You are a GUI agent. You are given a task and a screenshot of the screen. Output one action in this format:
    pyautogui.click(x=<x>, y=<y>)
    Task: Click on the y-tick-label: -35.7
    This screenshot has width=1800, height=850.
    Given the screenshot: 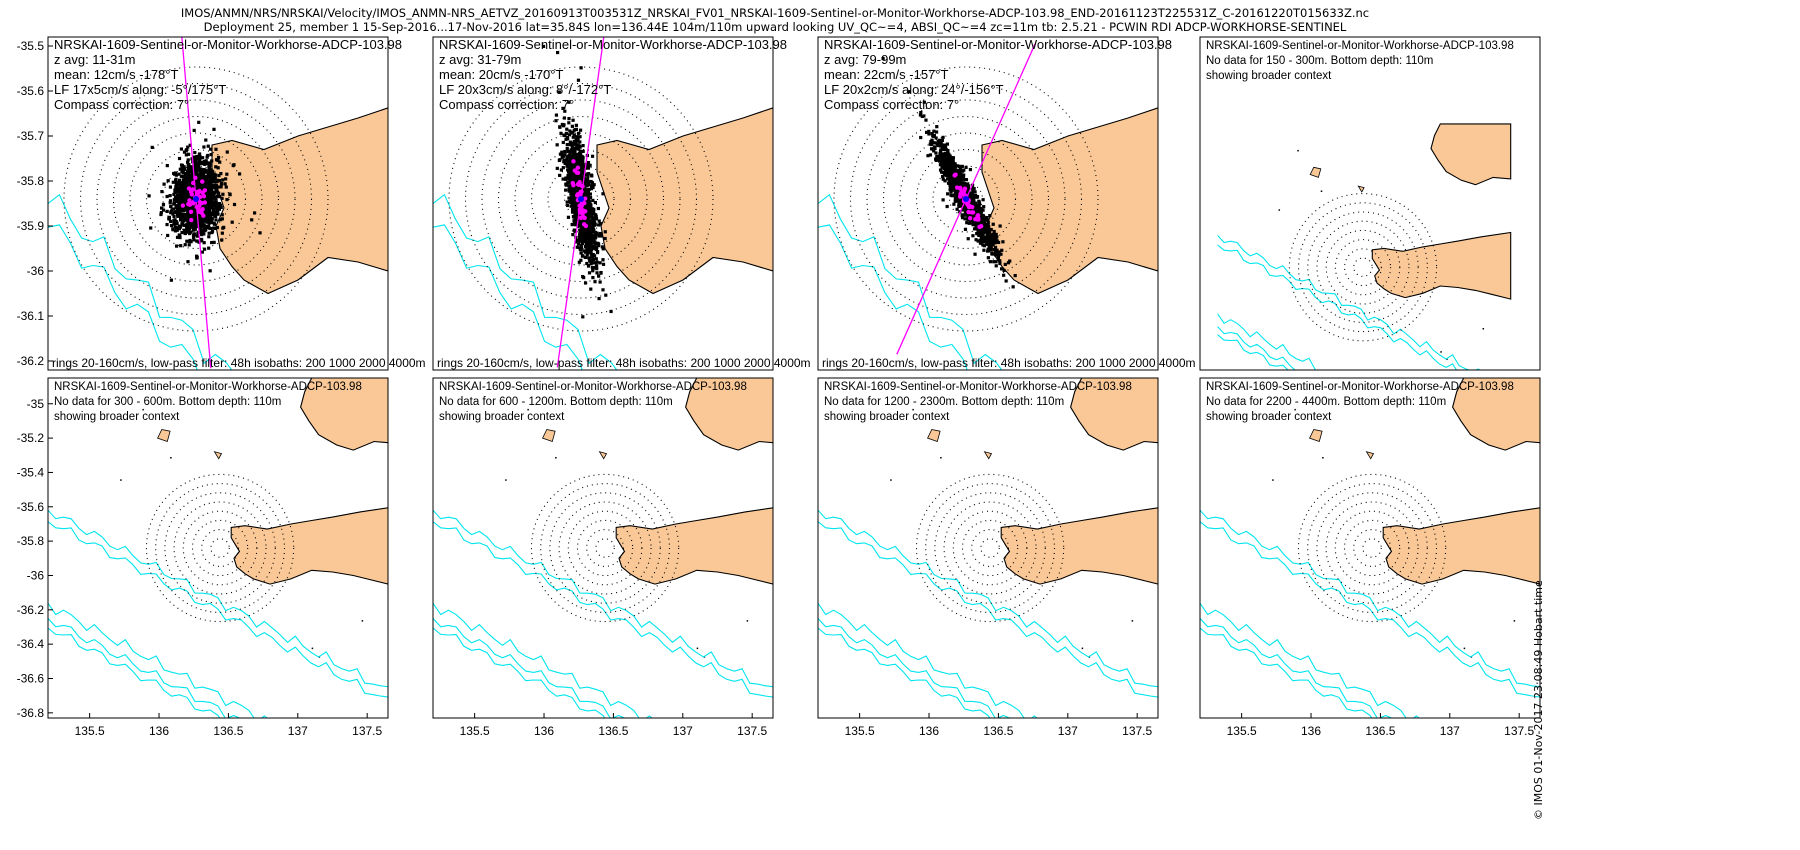 What is the action you would take?
    pyautogui.click(x=31, y=136)
    